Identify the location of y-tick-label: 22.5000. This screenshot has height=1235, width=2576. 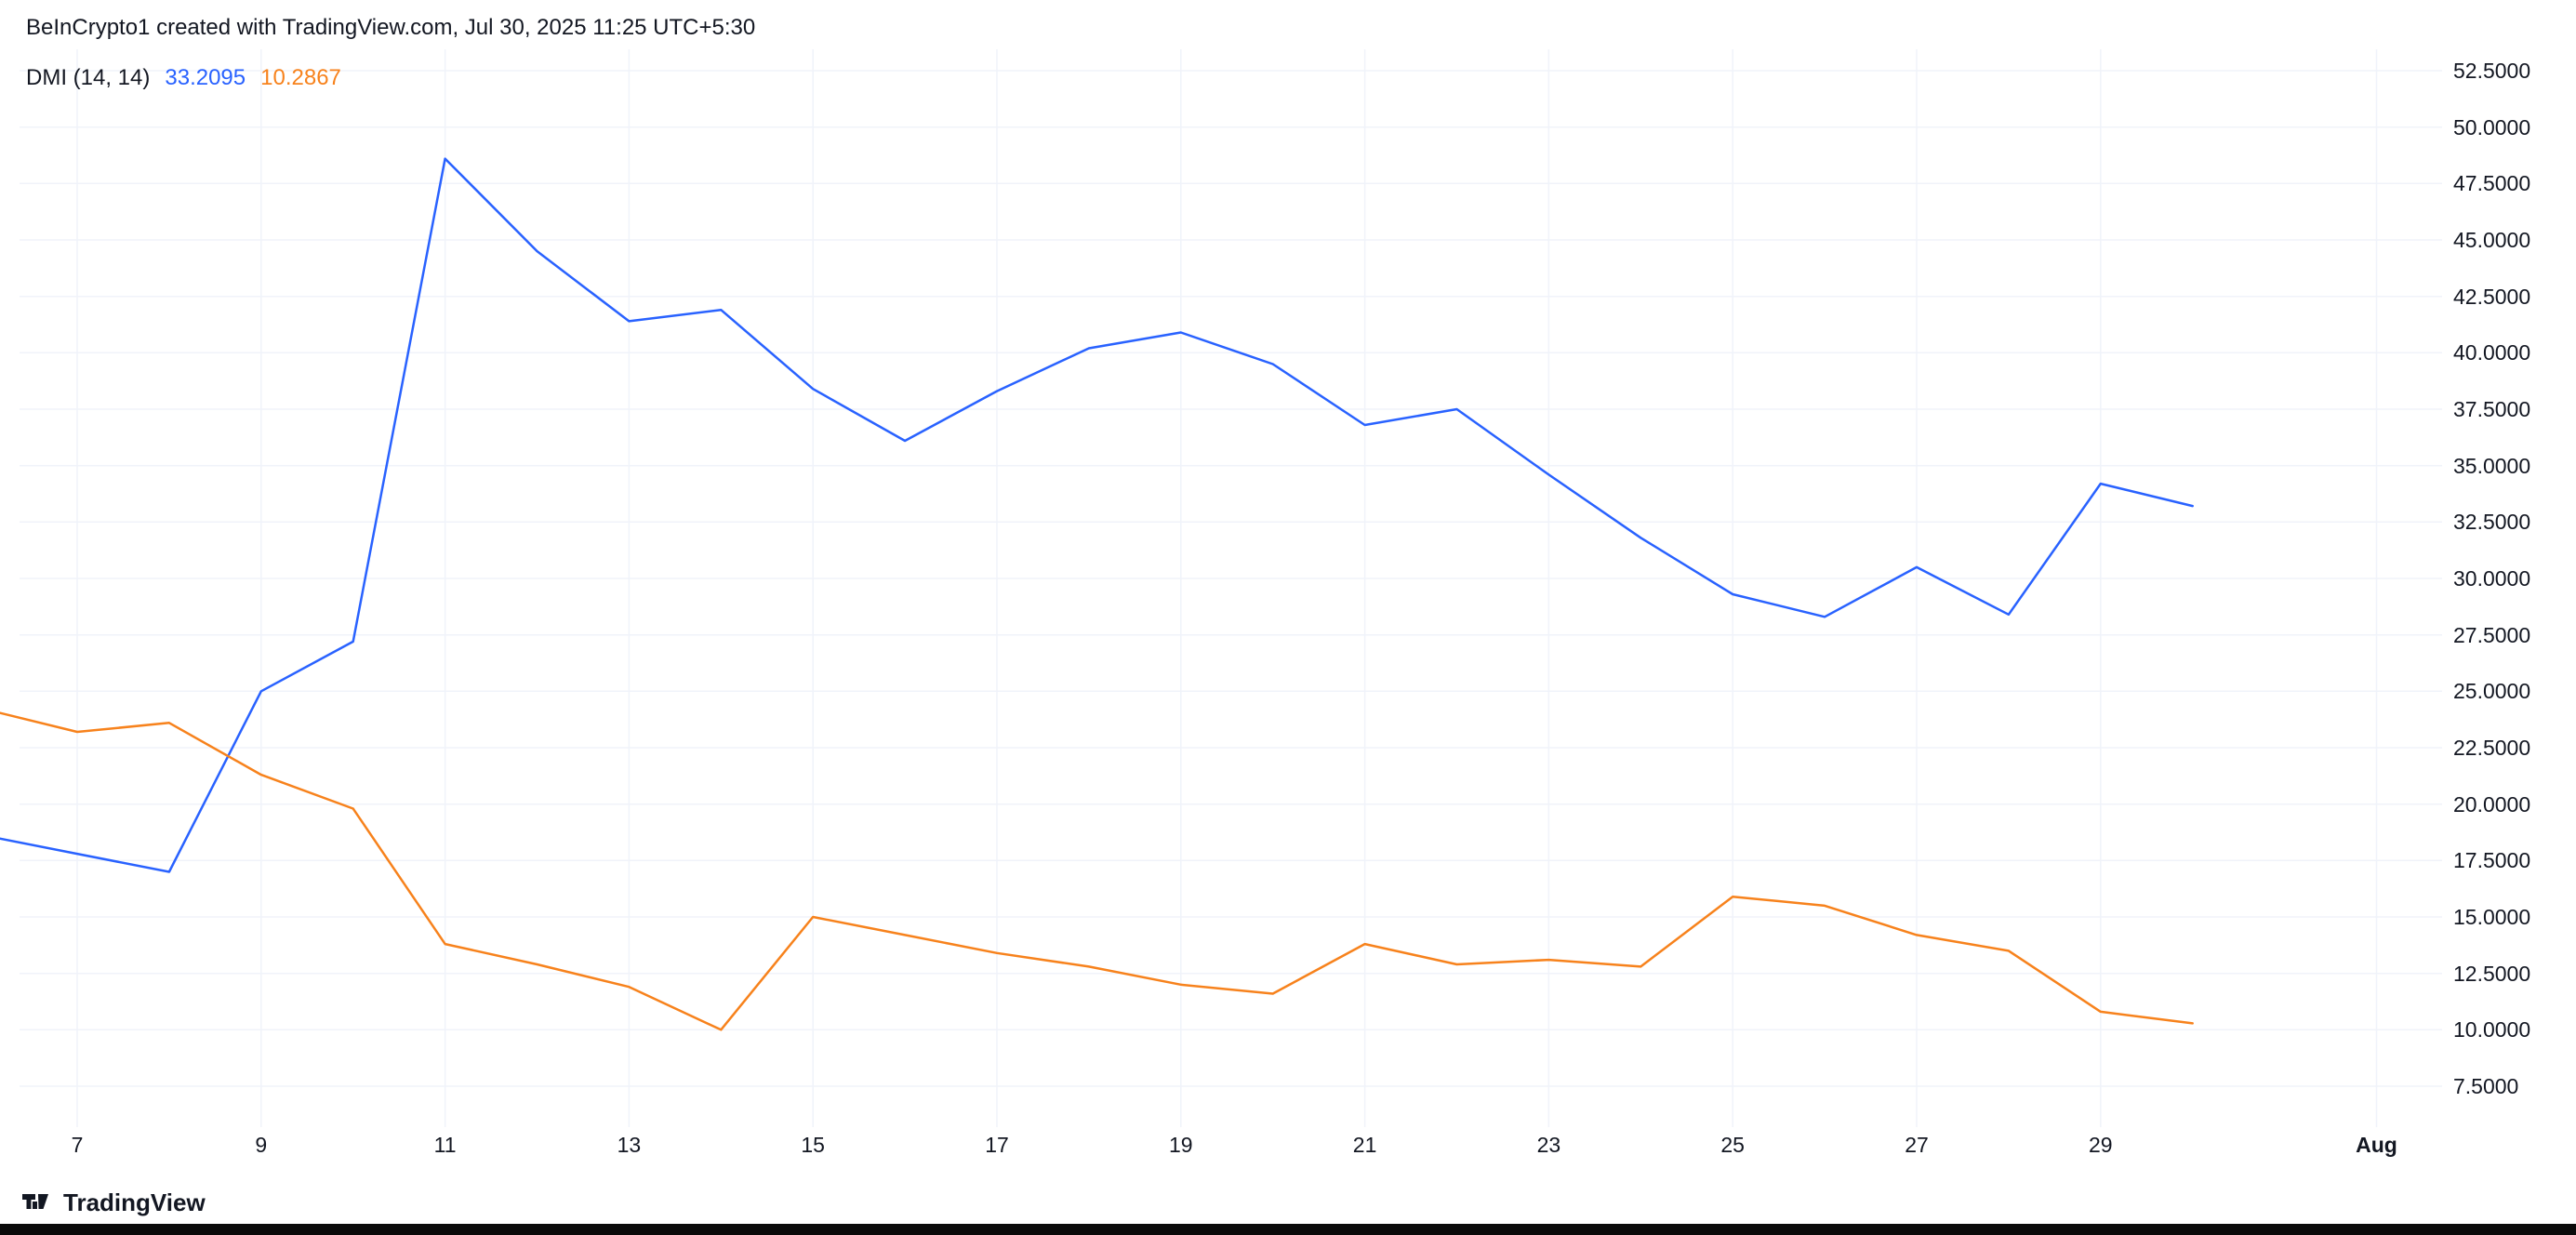
(2492, 748).